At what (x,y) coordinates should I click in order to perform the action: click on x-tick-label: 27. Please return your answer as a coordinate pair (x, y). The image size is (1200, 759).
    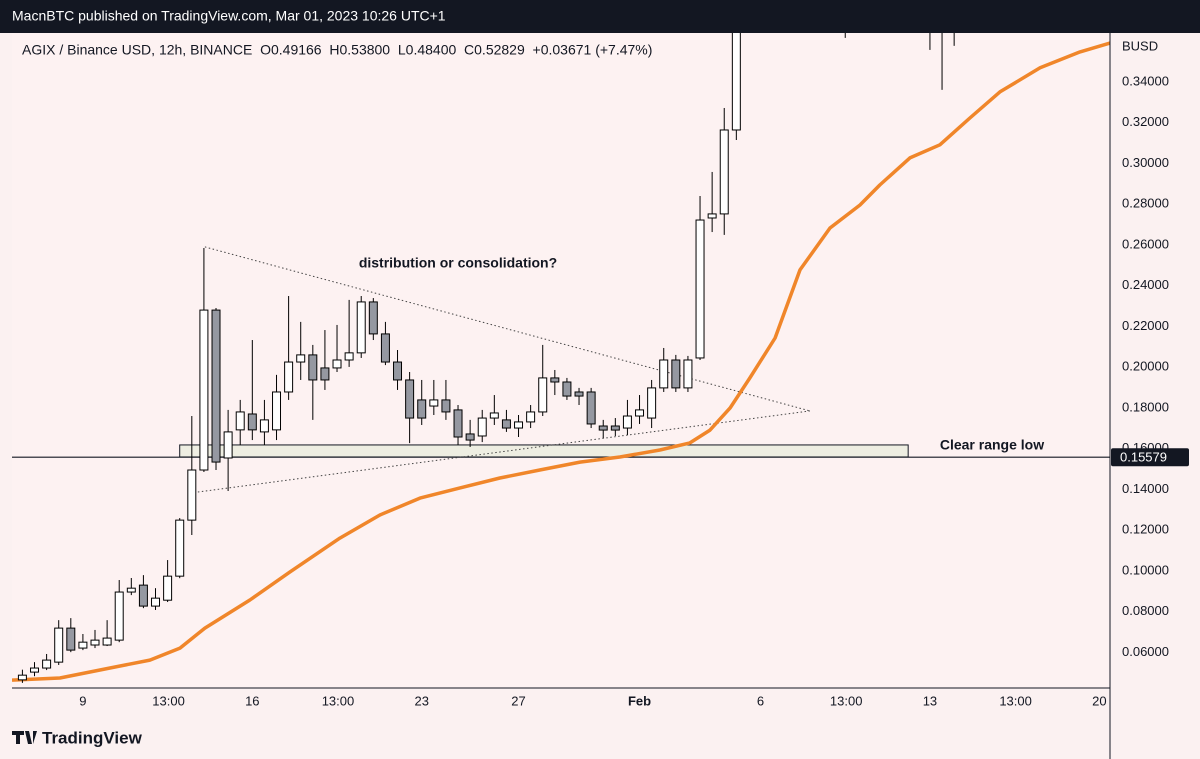
    Looking at the image, I should click on (518, 700).